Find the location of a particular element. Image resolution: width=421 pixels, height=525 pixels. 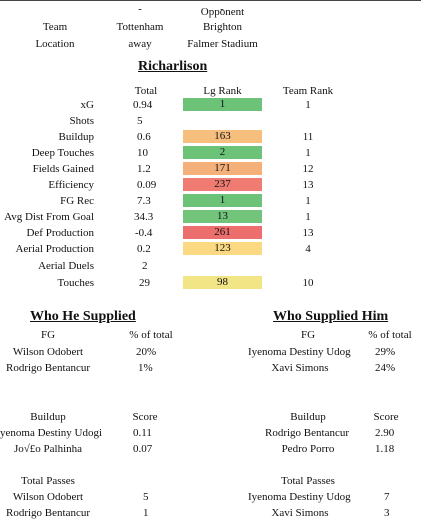

stat-label: Aerial Production is located at coordinates (54, 249).